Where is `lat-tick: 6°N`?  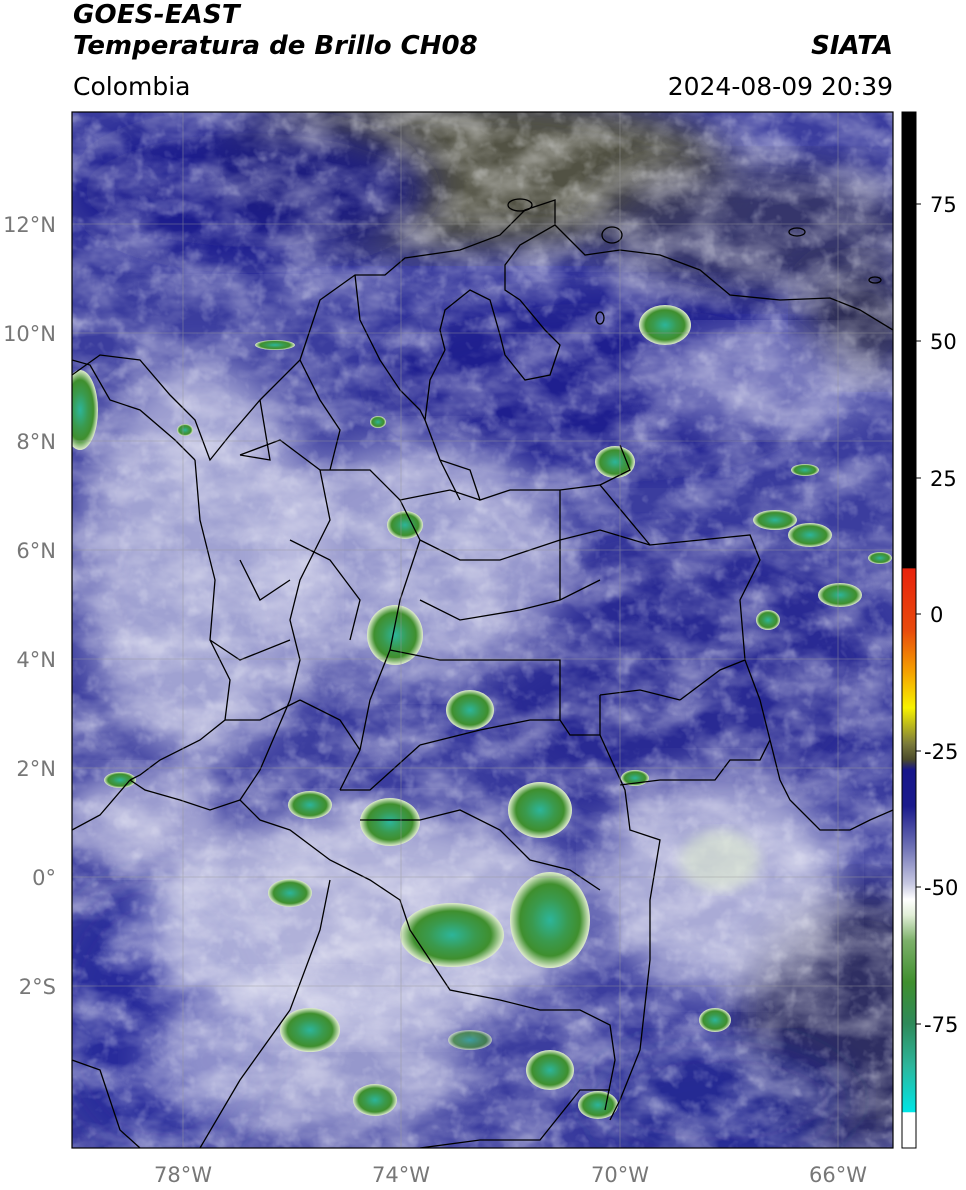
lat-tick: 6°N is located at coordinates (36, 551).